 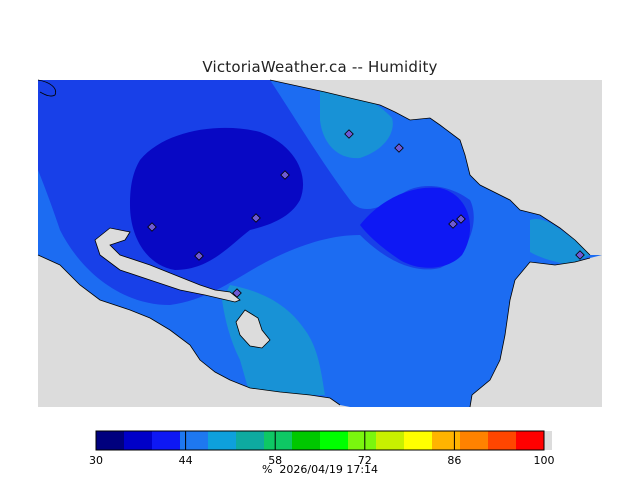 I want to click on scale-ticks: 30 44 58 72 86 100, so click(x=322, y=449).